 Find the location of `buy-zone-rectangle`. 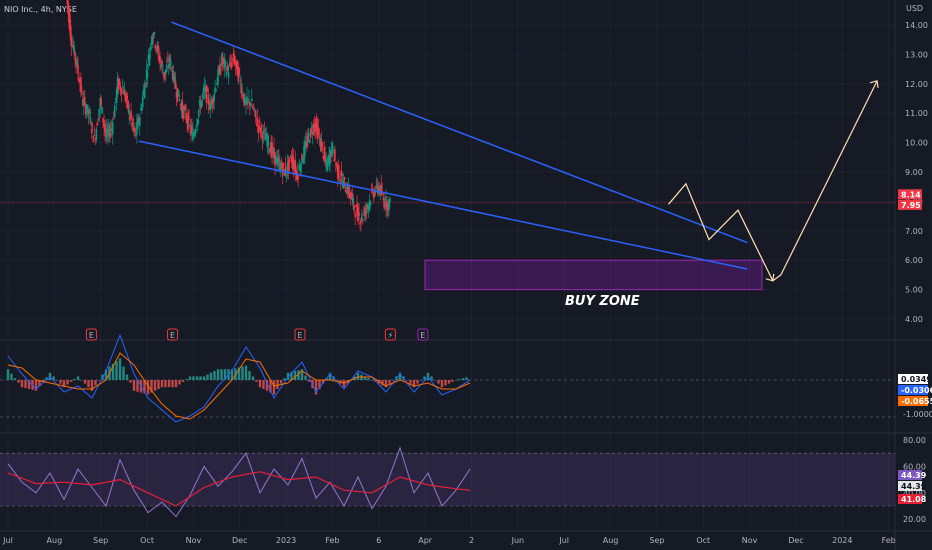

buy-zone-rectangle is located at coordinates (593, 275).